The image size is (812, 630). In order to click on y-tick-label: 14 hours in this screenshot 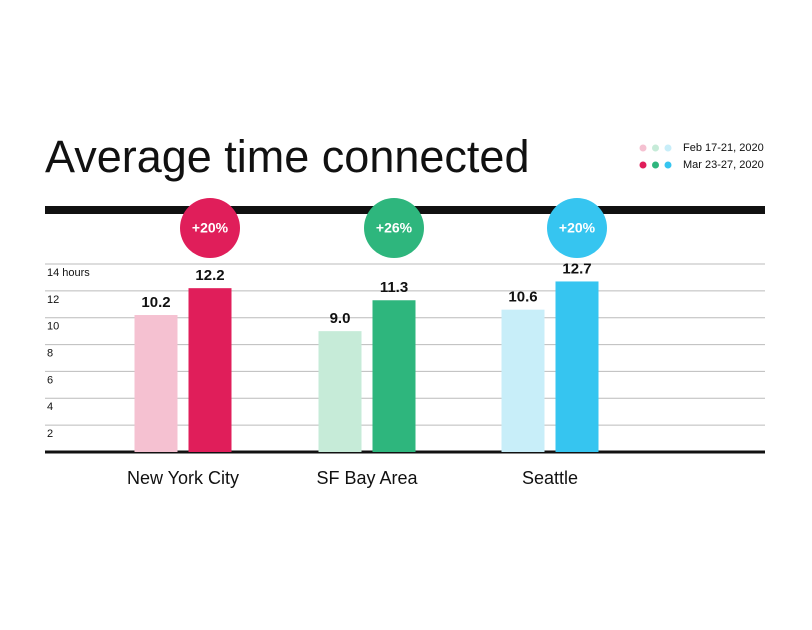, I will do `click(68, 273)`.